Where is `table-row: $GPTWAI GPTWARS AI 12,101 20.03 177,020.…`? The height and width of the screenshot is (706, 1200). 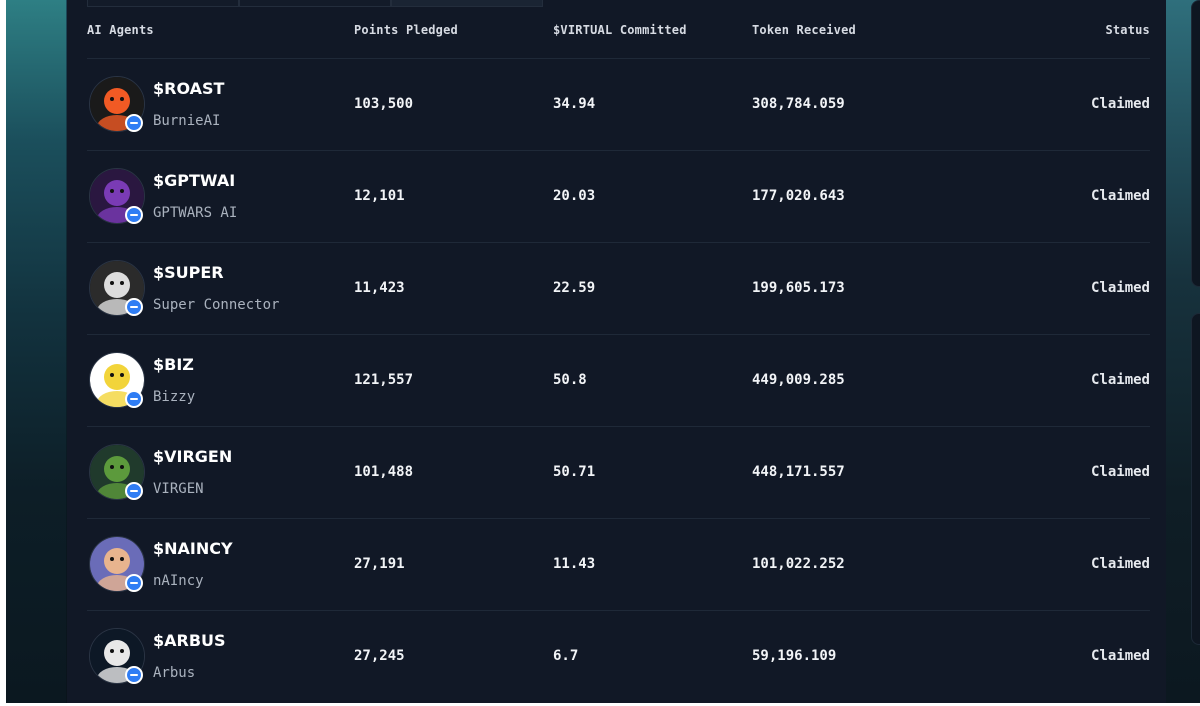
table-row: $GPTWAI GPTWARS AI 12,101 20.03 177,020.… is located at coordinates (618, 196).